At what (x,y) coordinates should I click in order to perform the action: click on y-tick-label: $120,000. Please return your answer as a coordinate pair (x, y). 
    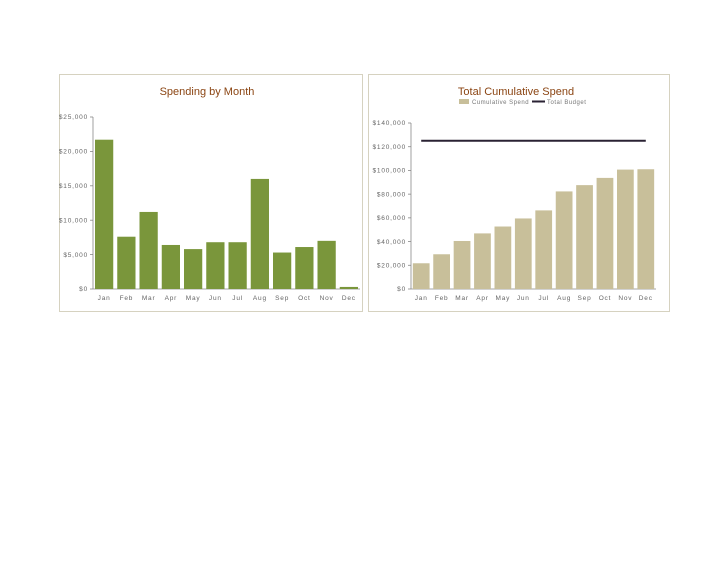
    Looking at the image, I should click on (389, 147).